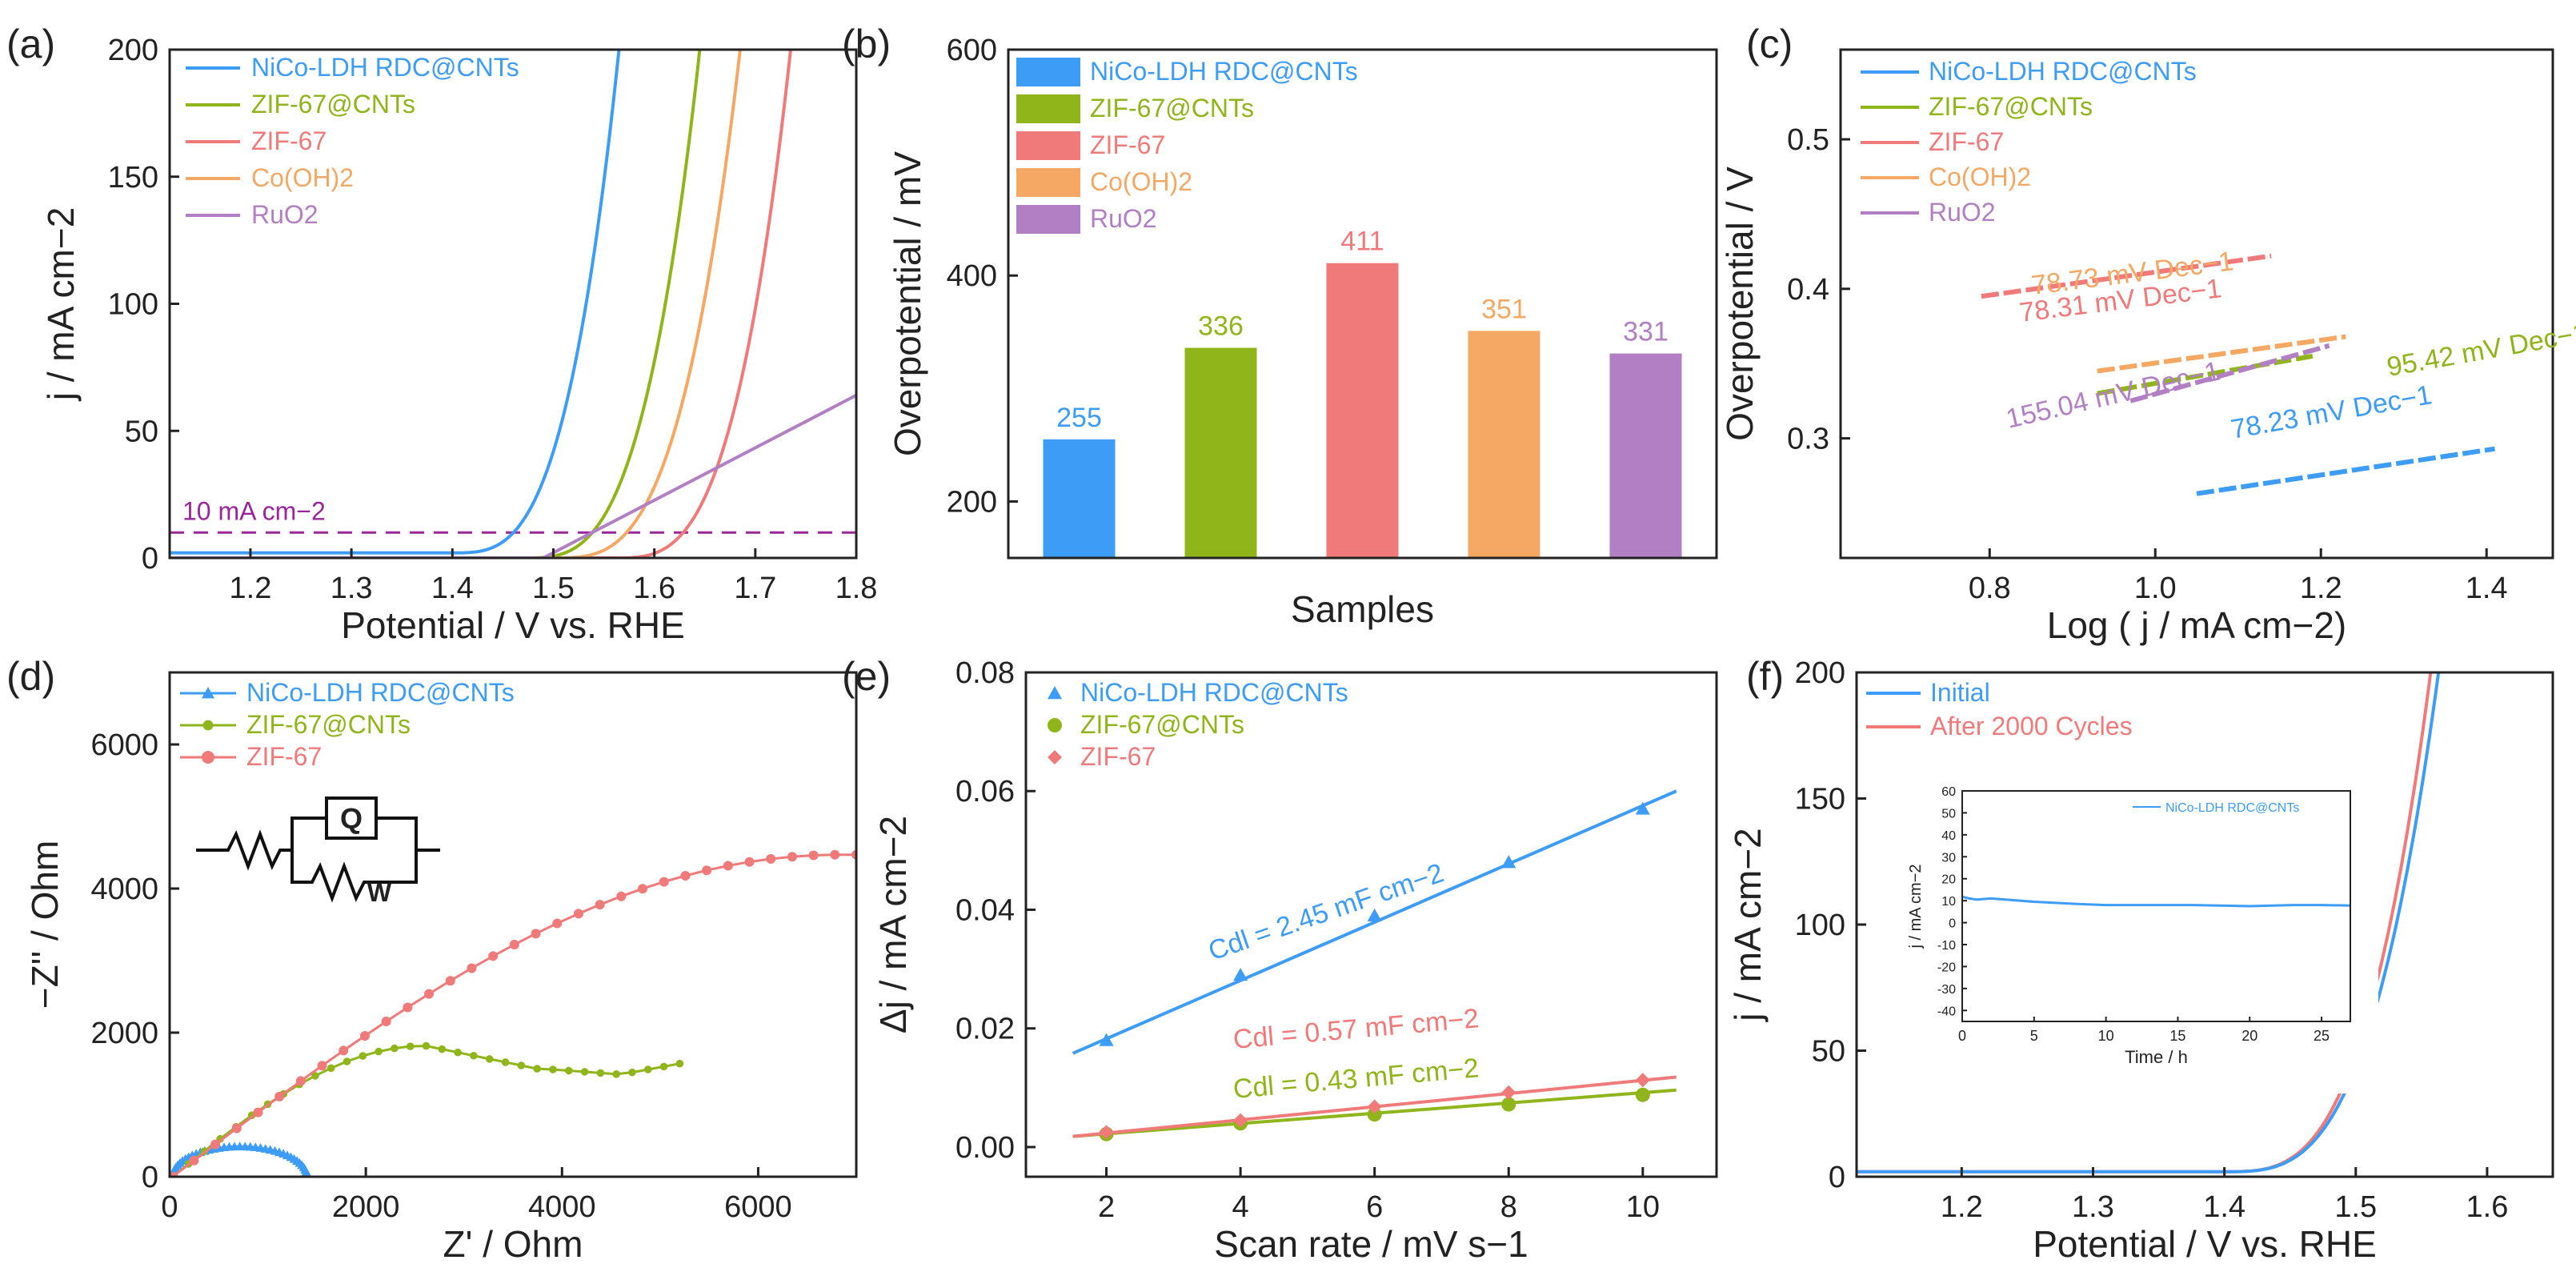  I want to click on plot-area, so click(513, 304).